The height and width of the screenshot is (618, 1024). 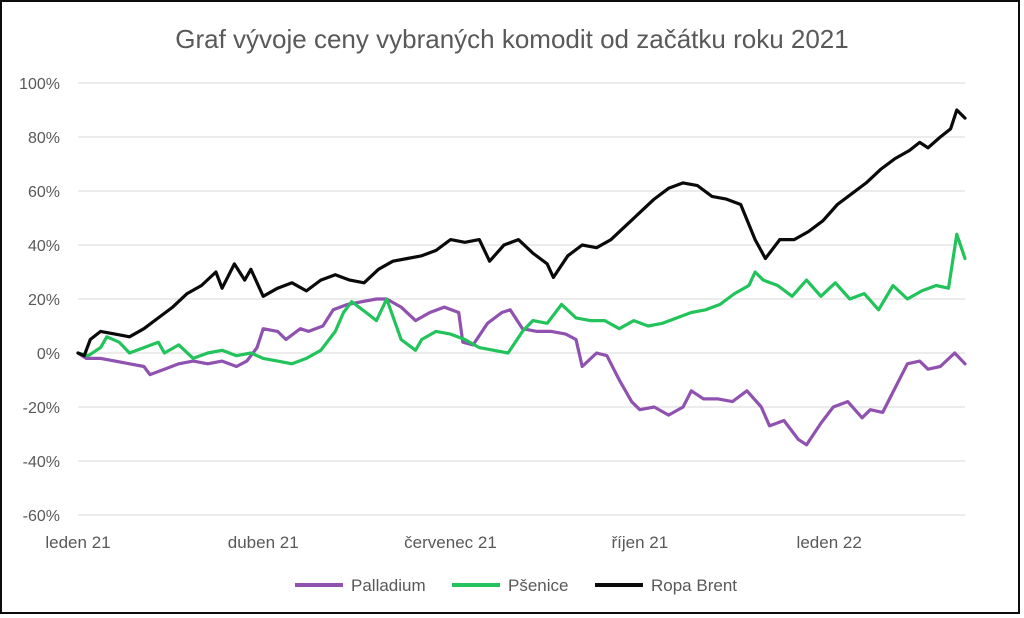 I want to click on legend-label: Palladium, so click(x=388, y=585).